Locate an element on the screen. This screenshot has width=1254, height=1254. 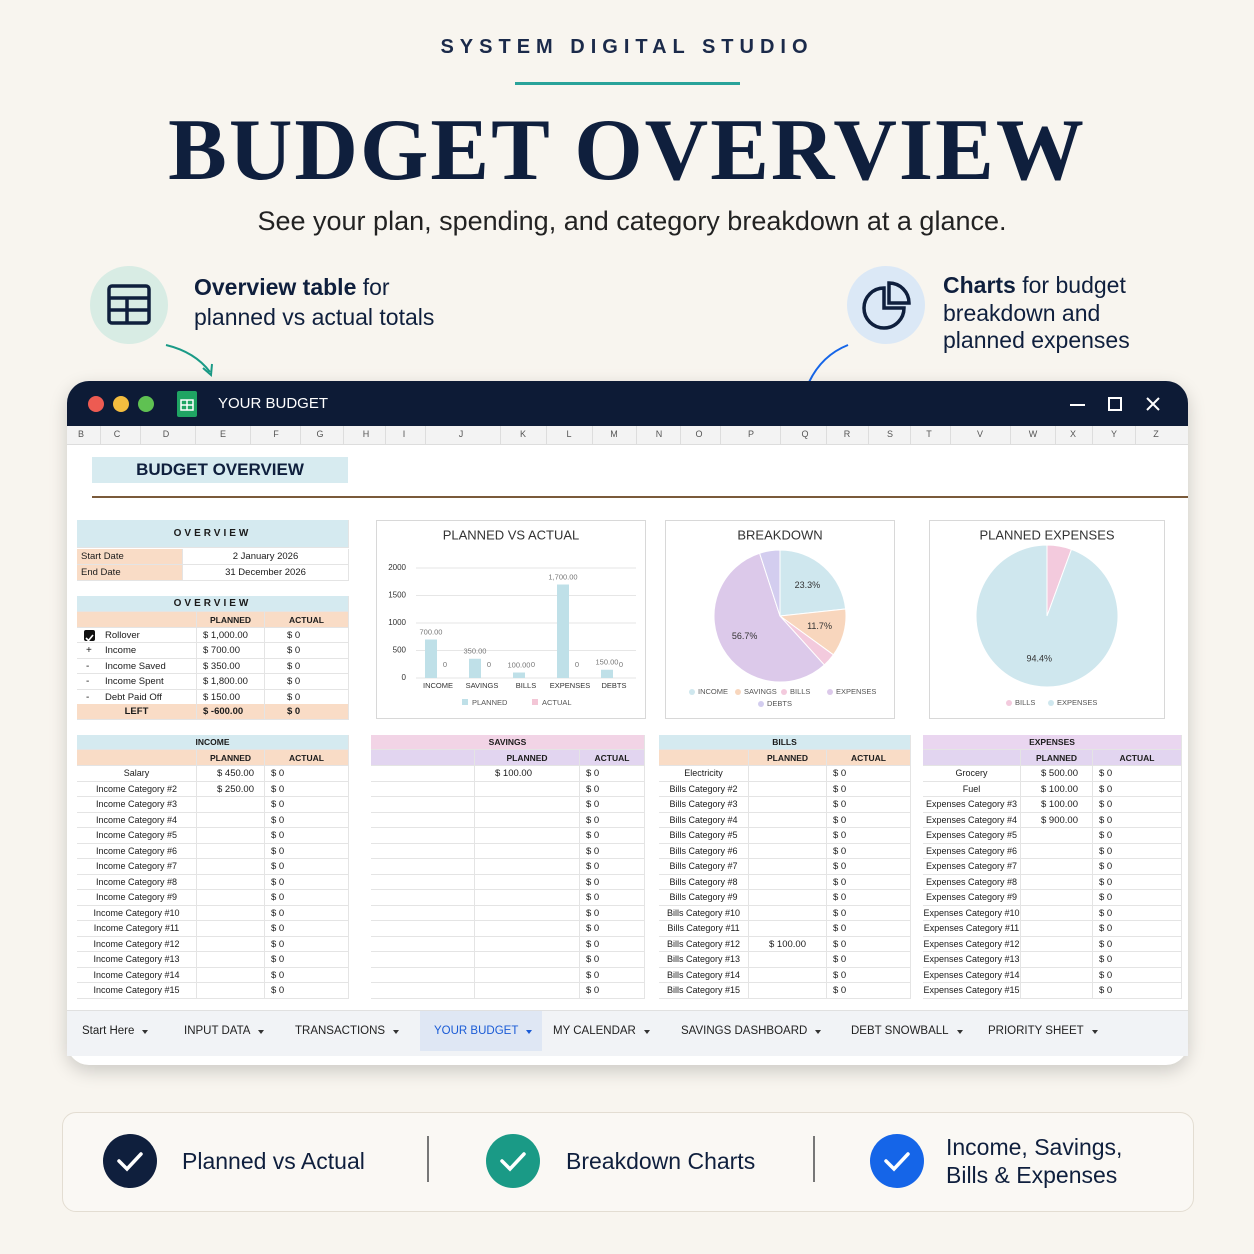
legend-label: SAVINGS is located at coordinates (760, 691).